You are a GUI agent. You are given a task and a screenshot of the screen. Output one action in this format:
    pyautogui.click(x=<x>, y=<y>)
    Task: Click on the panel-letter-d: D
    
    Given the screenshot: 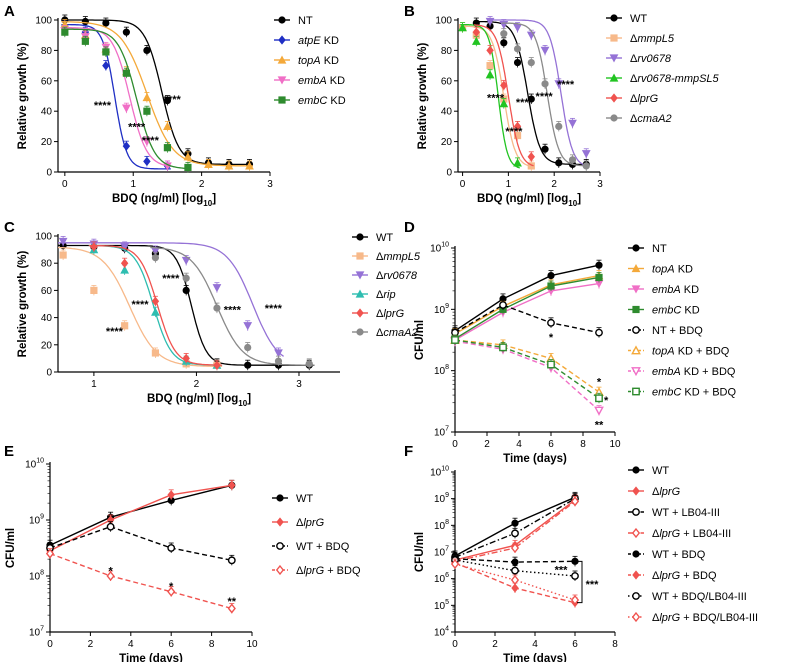 What is the action you would take?
    pyautogui.click(x=409, y=227)
    